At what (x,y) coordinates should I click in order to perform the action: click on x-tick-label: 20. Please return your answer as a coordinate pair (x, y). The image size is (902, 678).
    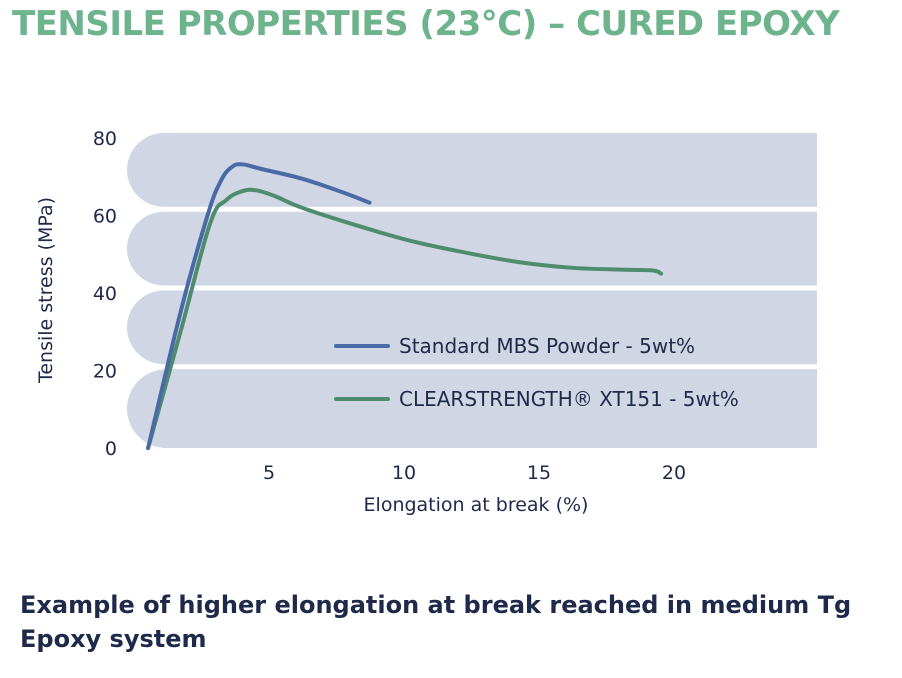
    Looking at the image, I should click on (674, 473).